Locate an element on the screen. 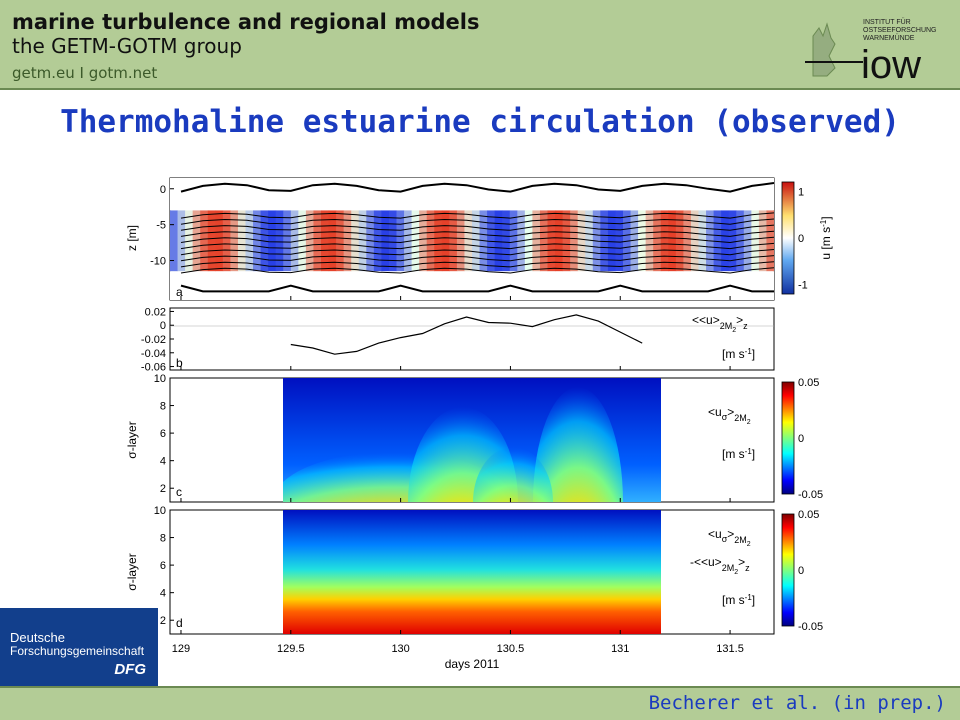 Image resolution: width=960 pixels, height=720 pixels. dfg-line-2: Forschungsgemeinschaft is located at coordinates (77, 651).